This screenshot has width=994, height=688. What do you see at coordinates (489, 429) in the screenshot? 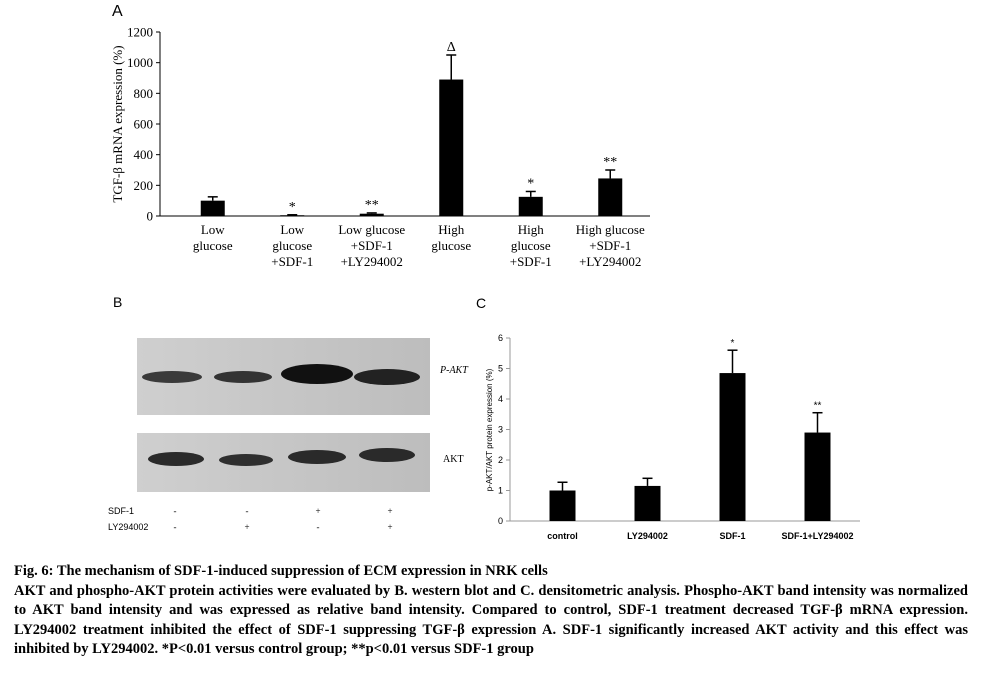
I see `y-axis-label: p-AKT/AKT protein expression (%)` at bounding box center [489, 429].